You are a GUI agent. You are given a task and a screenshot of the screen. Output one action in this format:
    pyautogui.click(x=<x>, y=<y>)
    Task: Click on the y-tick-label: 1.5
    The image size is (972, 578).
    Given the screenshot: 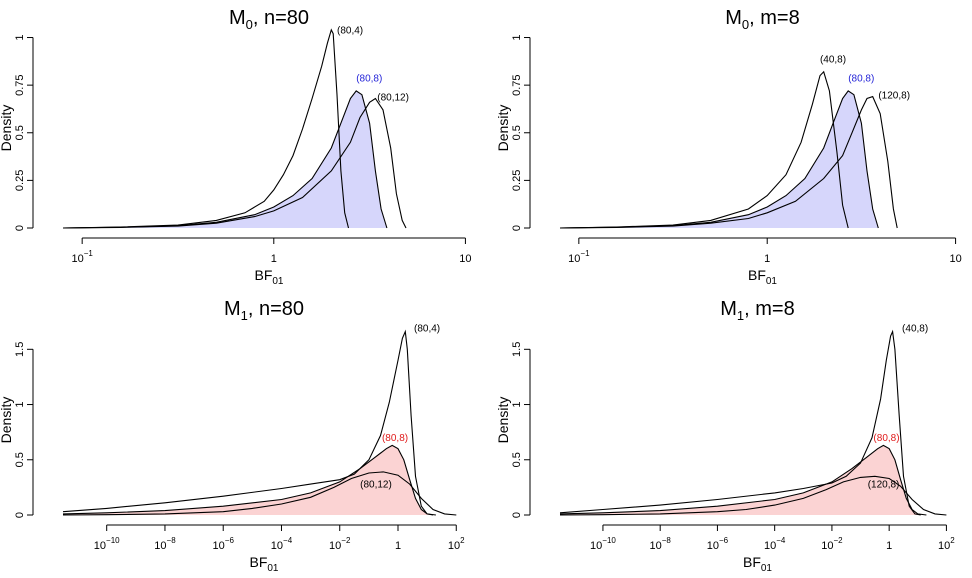 What is the action you would take?
    pyautogui.click(x=517, y=349)
    